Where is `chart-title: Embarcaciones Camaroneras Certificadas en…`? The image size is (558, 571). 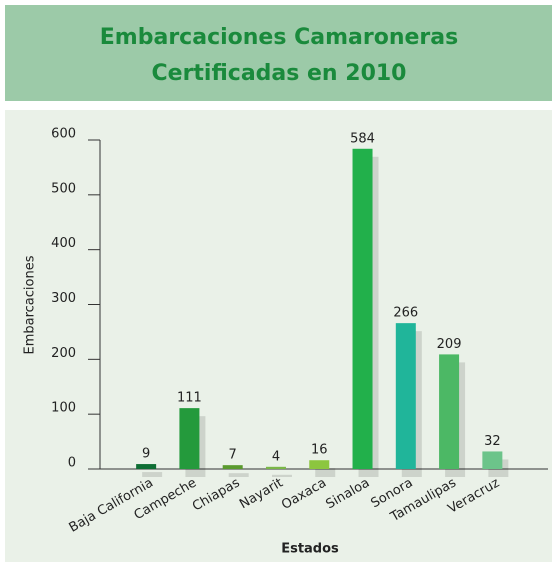 chart-title: Embarcaciones Camaroneras Certificadas en… is located at coordinates (279, 55).